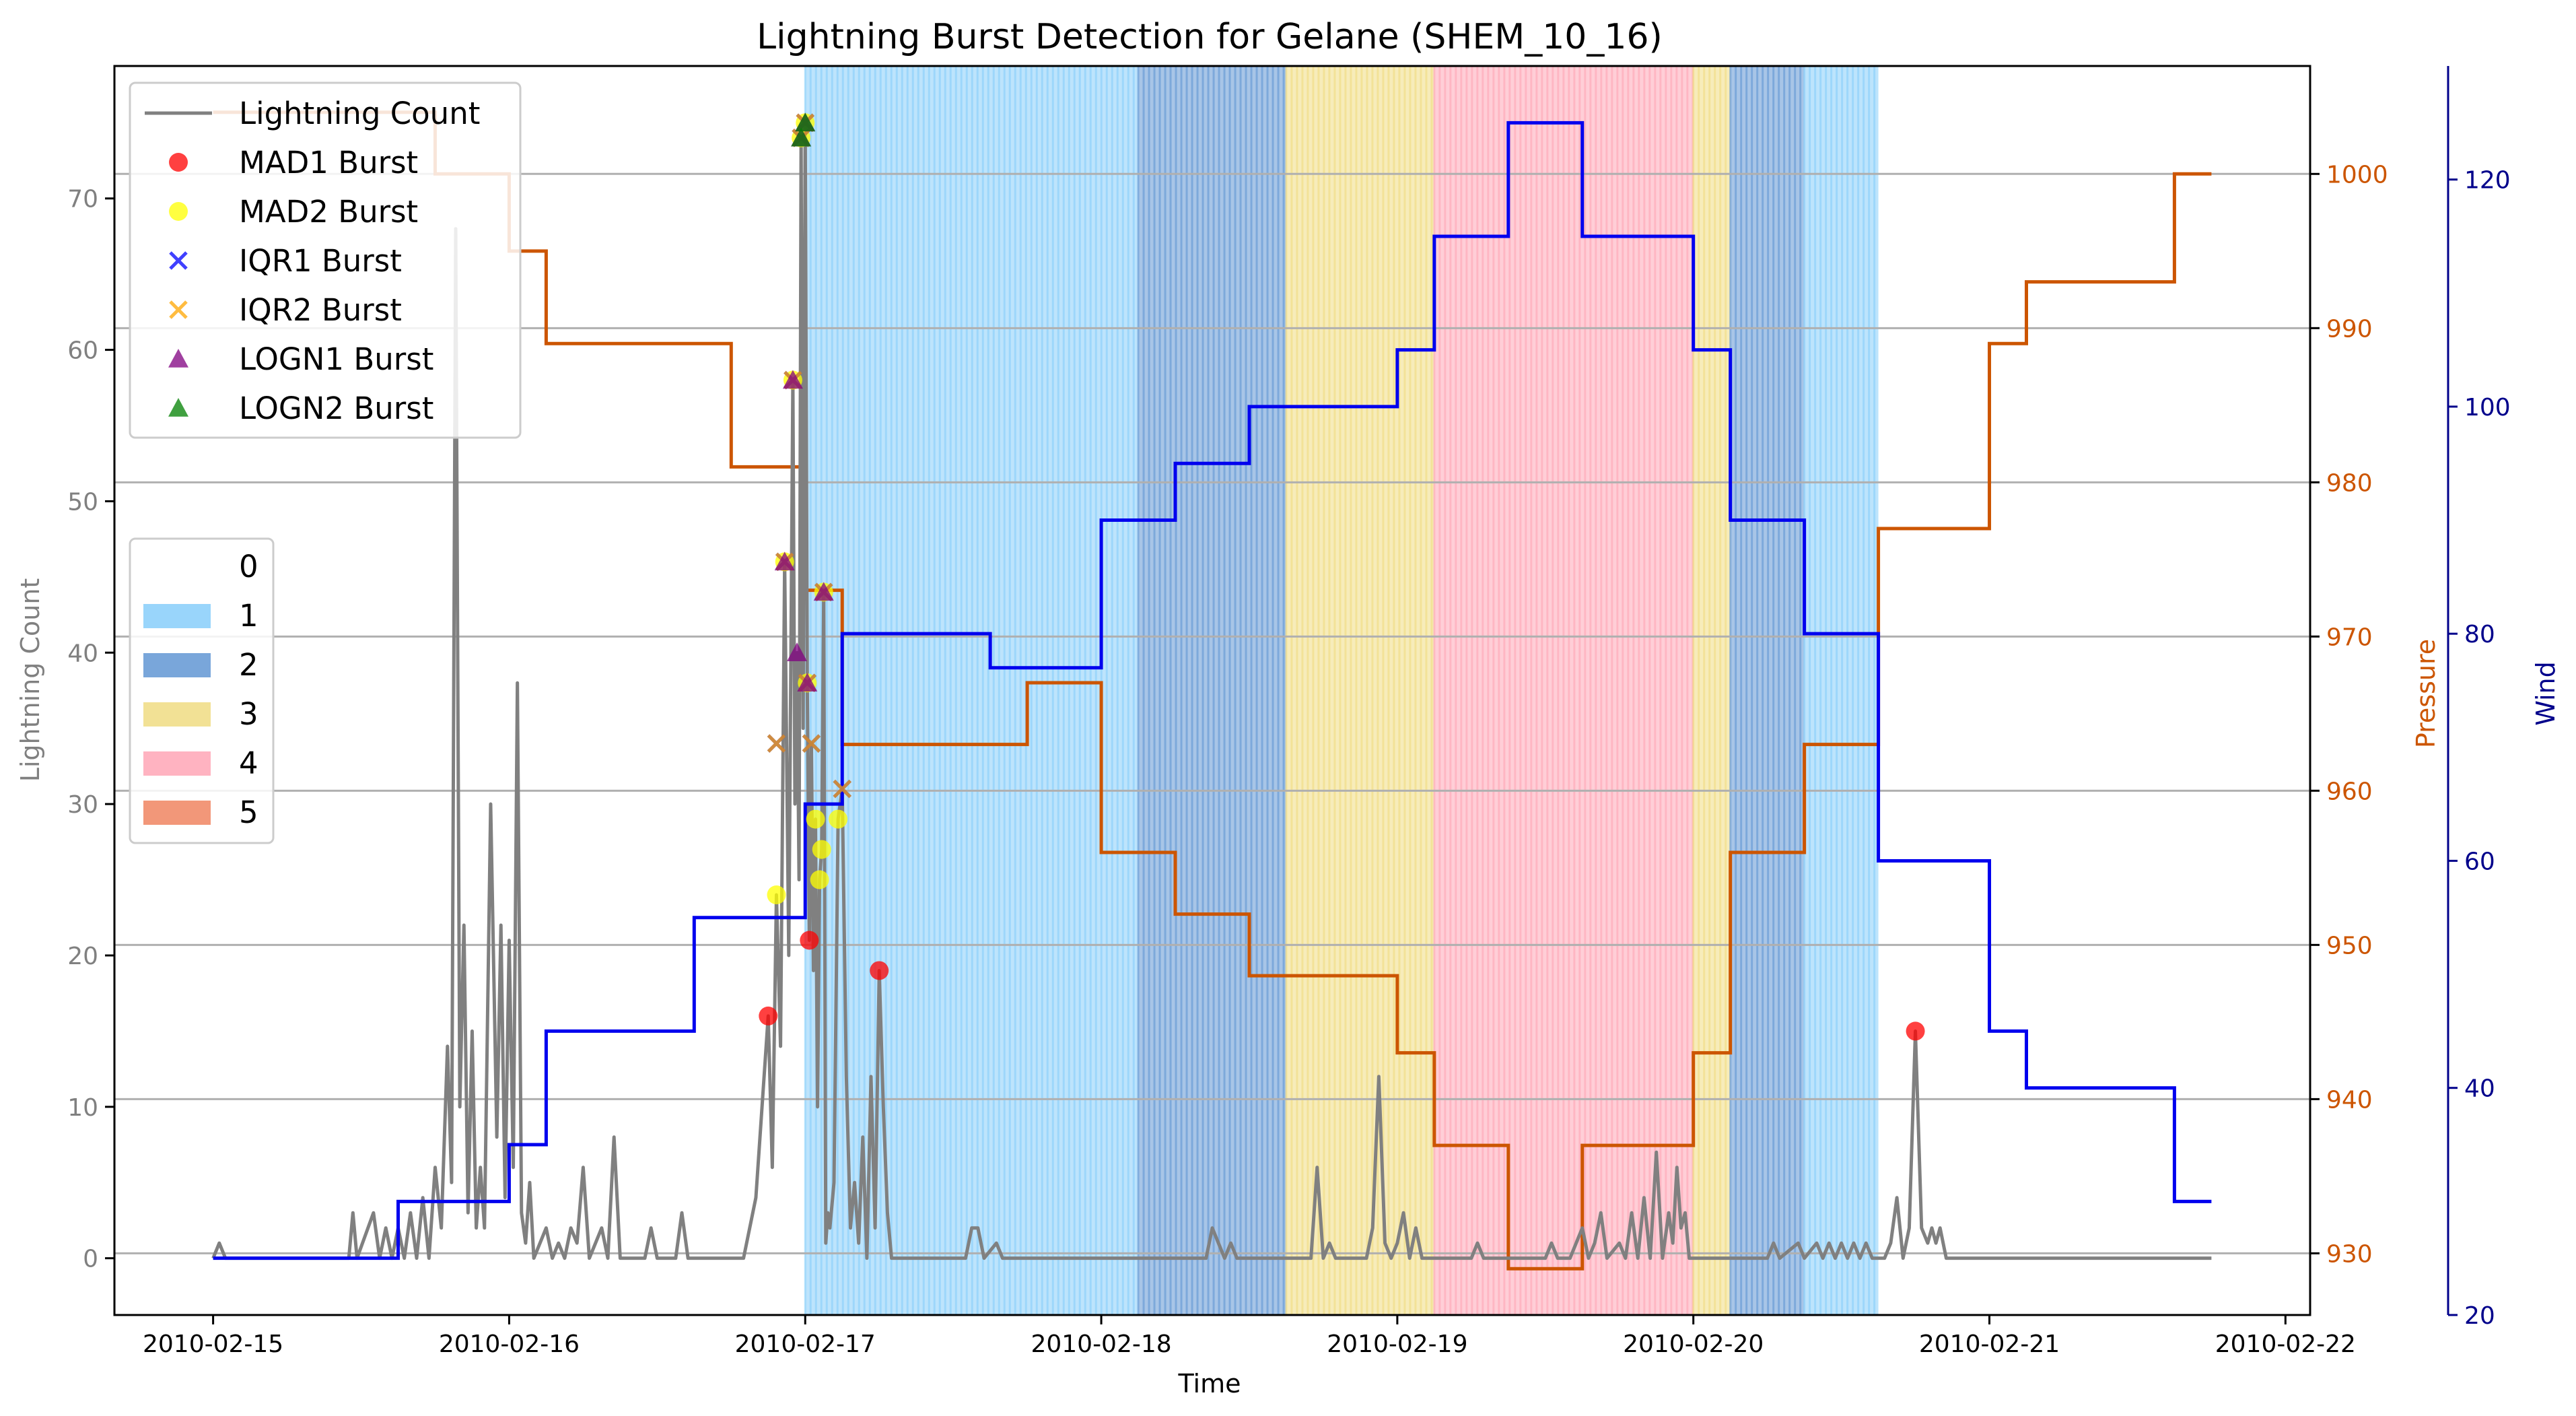 The width and height of the screenshot is (2576, 1416). Describe the element at coordinates (82, 1108) in the screenshot. I see `y-tick-label-left: 10` at that location.